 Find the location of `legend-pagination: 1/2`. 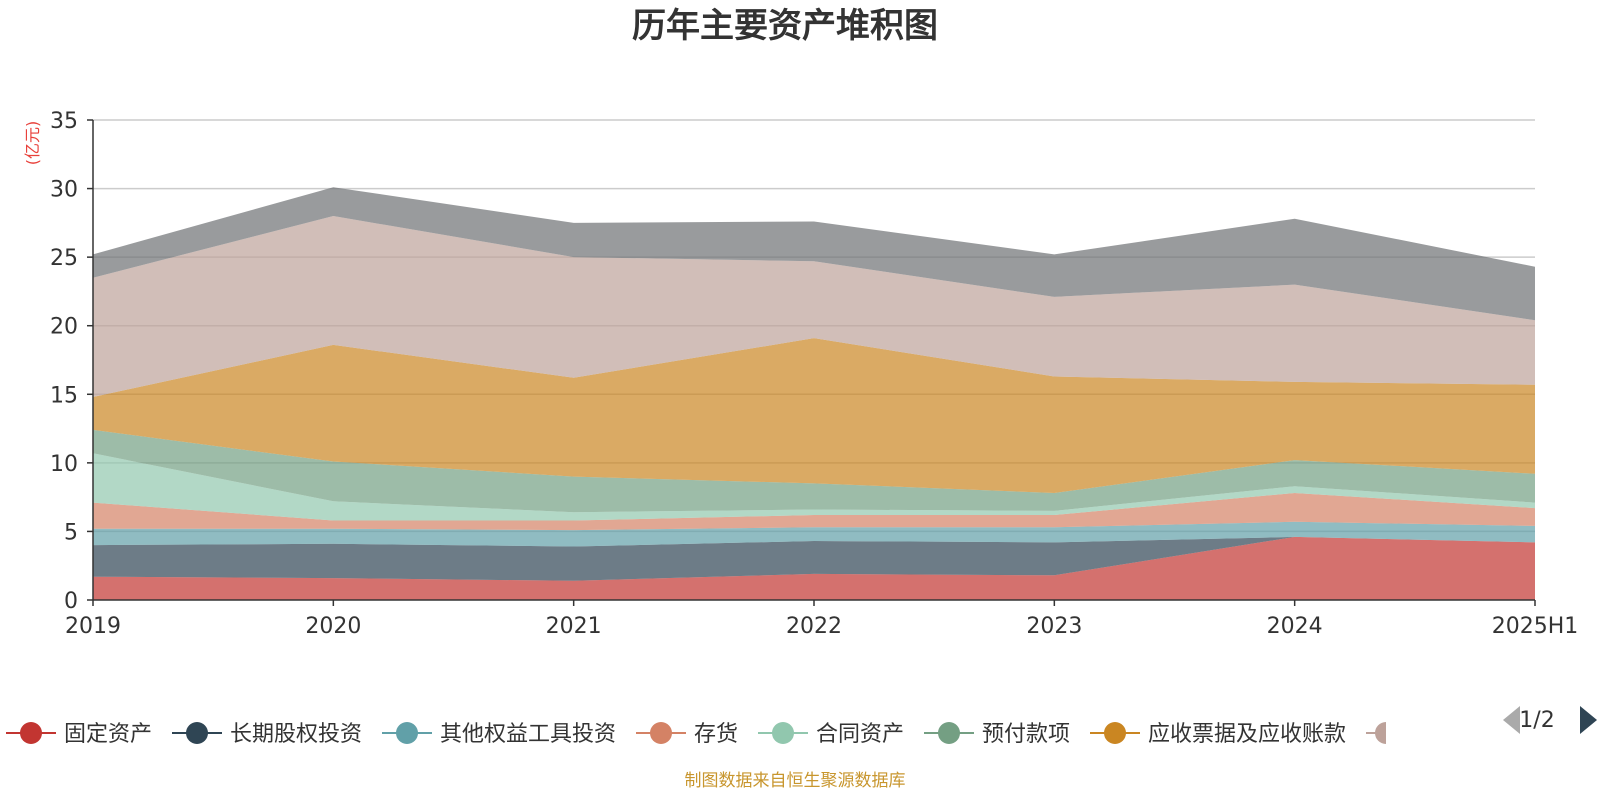

legend-pagination: 1/2 is located at coordinates (1550, 720).